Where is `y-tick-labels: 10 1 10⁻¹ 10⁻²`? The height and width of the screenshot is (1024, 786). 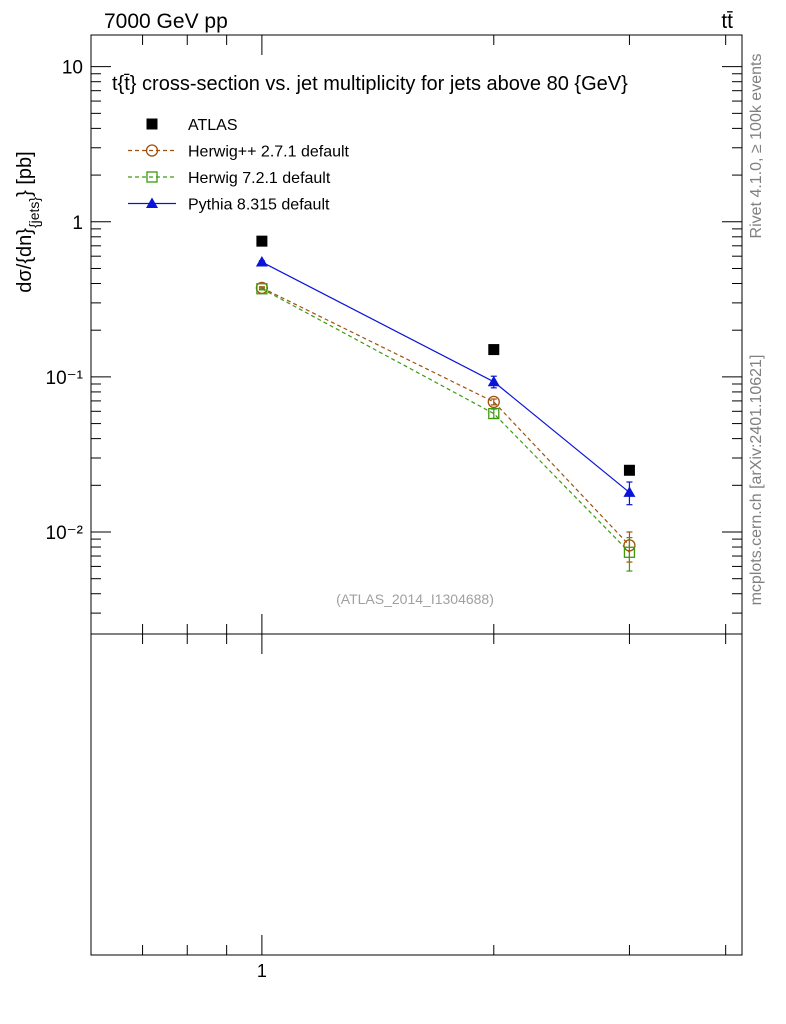 y-tick-labels: 10 1 10⁻¹ 10⁻² is located at coordinates (65, 301).